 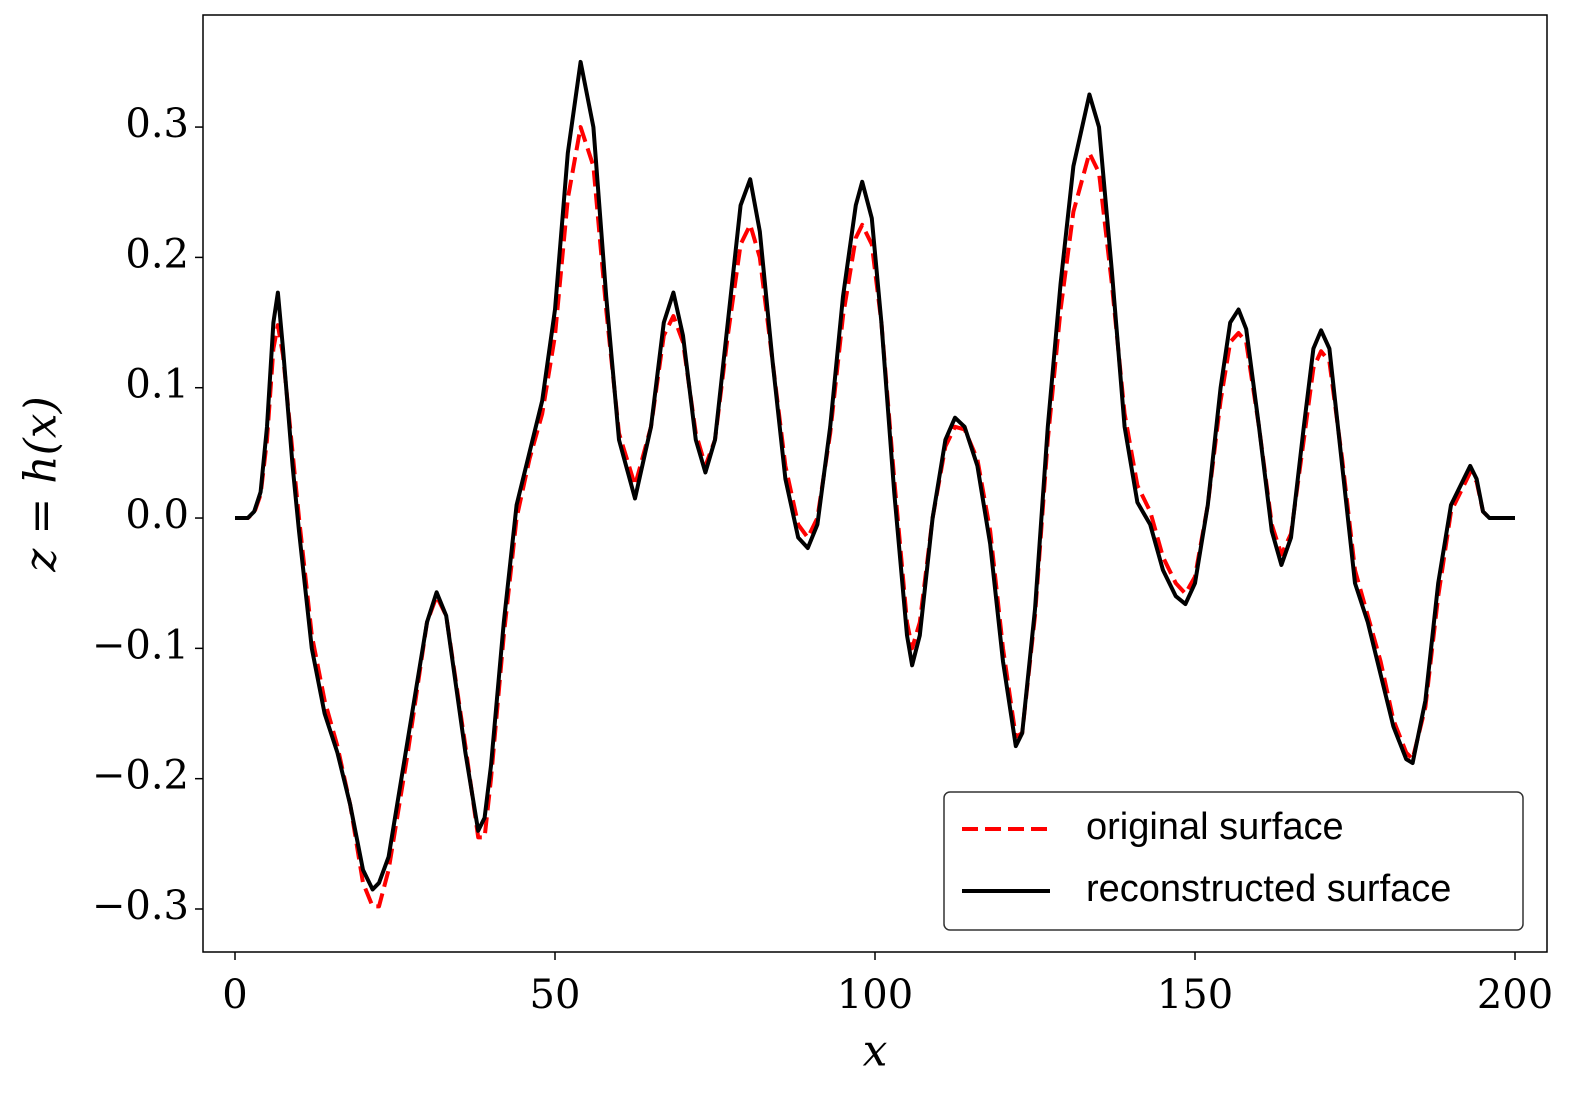 What do you see at coordinates (157, 254) in the screenshot?
I see `y-tick-label: 0.2` at bounding box center [157, 254].